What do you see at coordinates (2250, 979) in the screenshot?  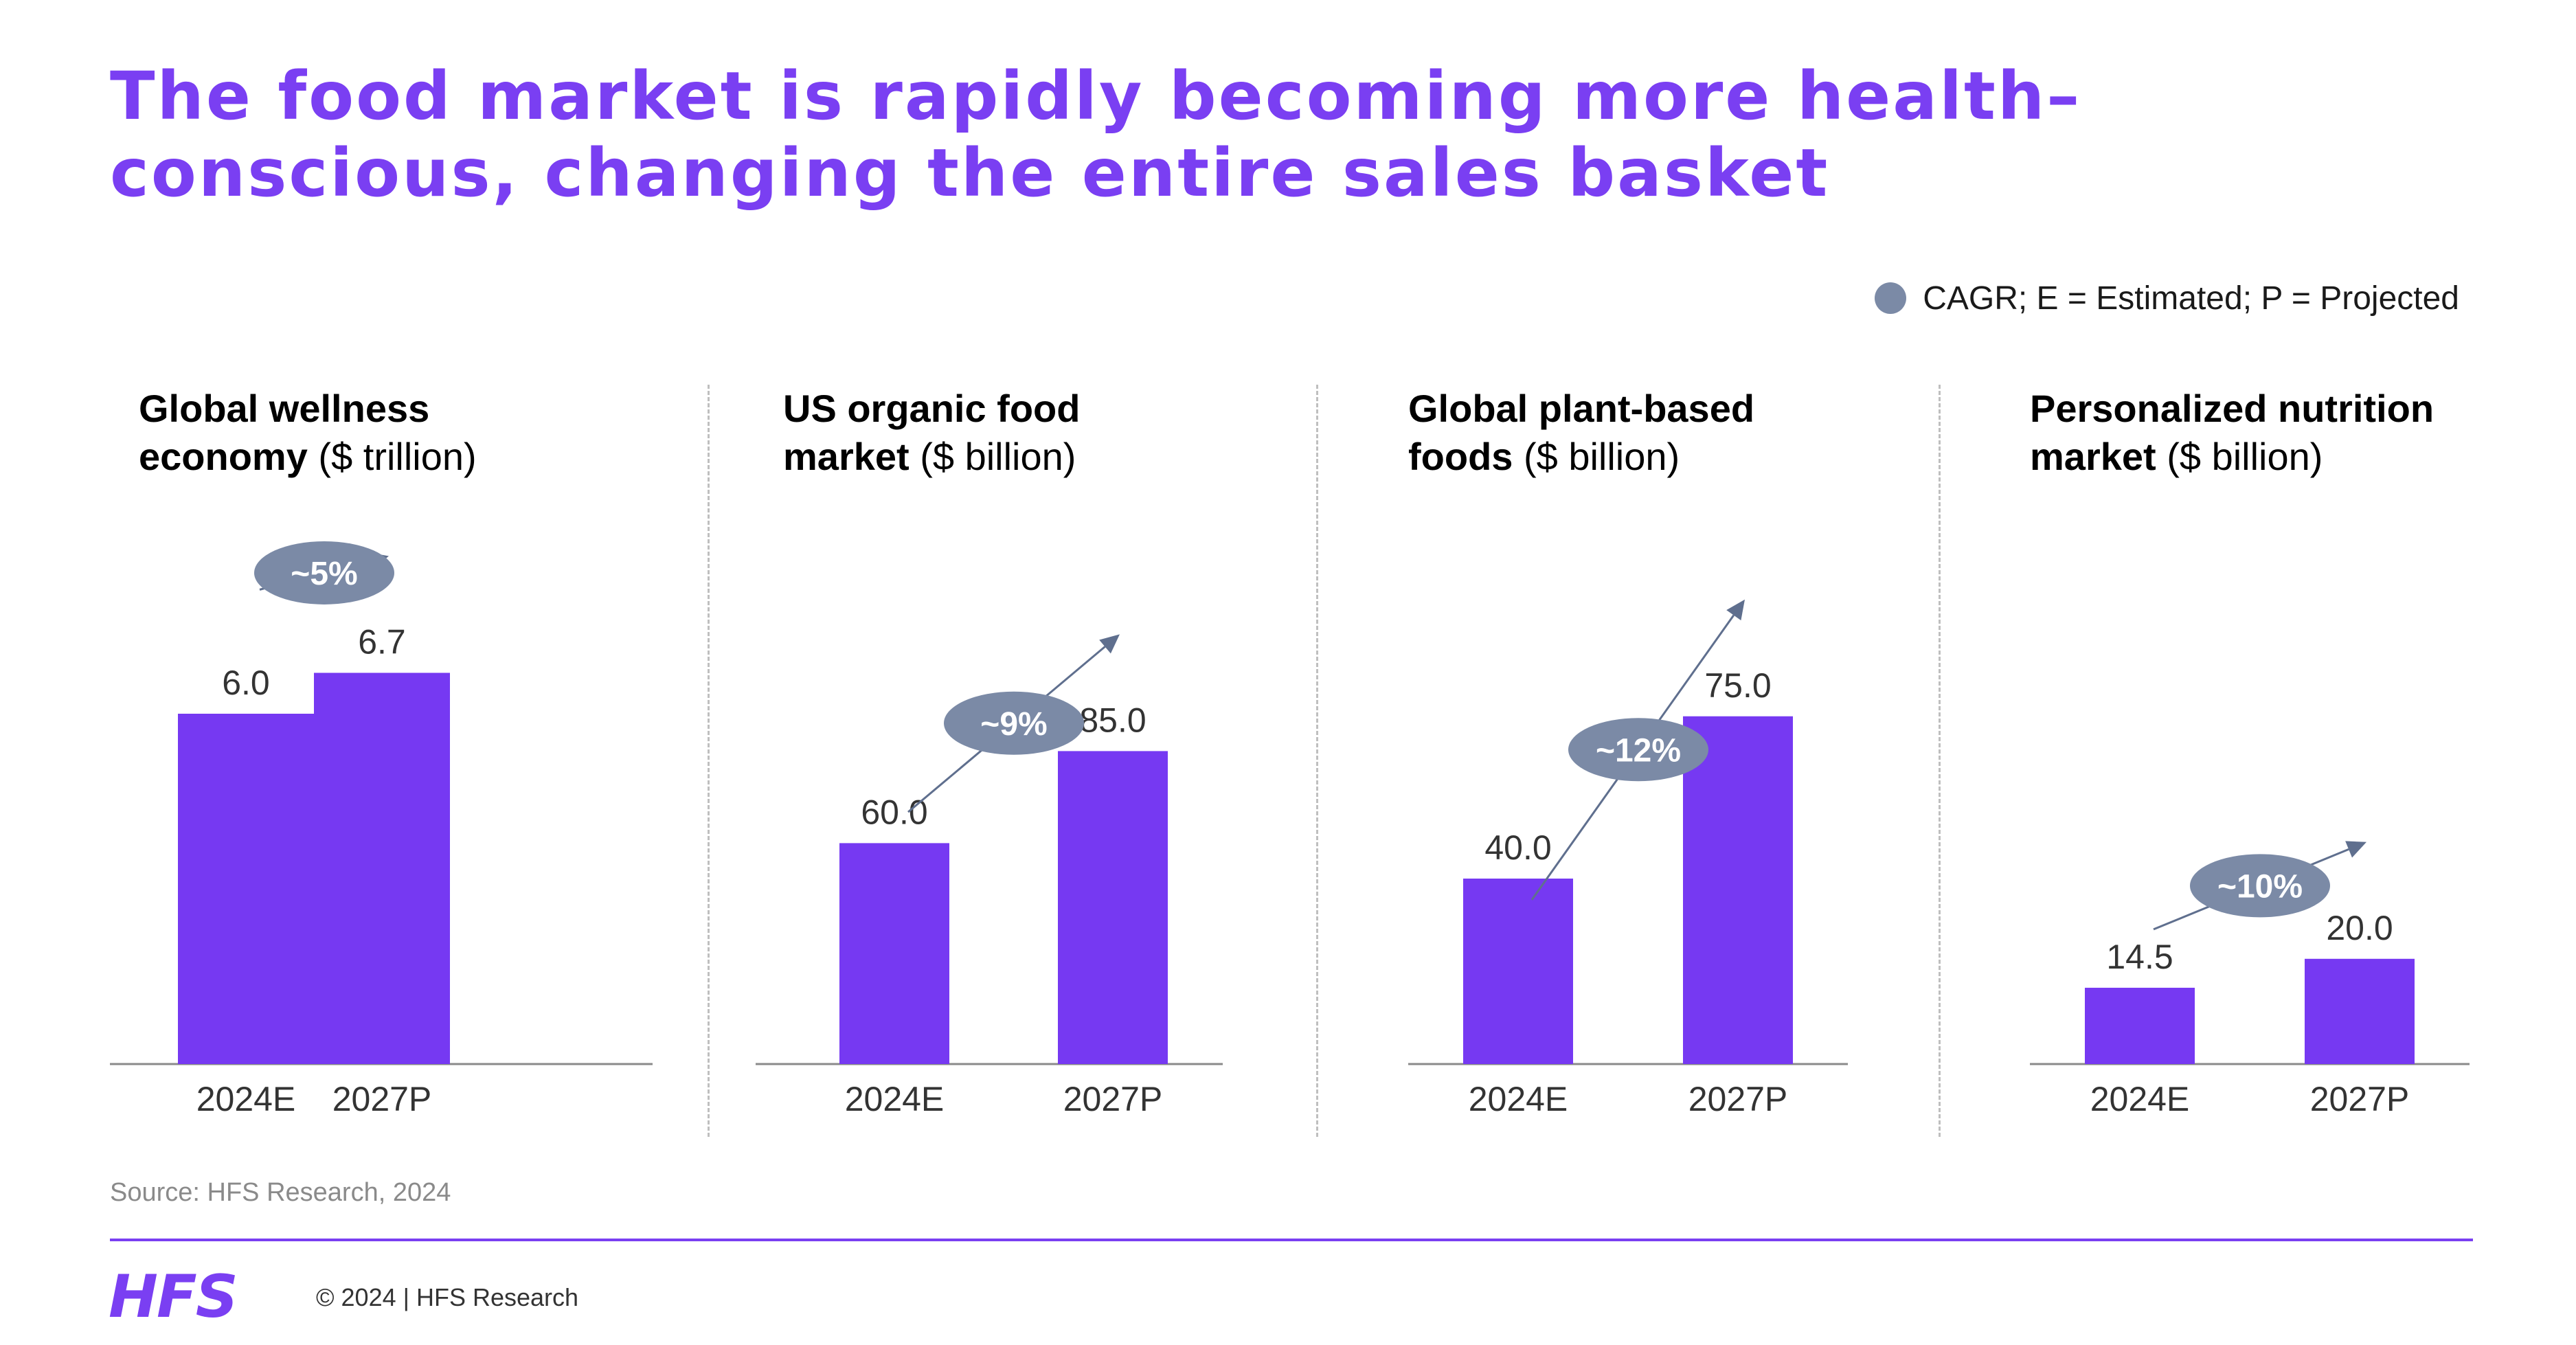 I see `chart-svg: 14.5 2024E 20.0 2027P ~10%` at bounding box center [2250, 979].